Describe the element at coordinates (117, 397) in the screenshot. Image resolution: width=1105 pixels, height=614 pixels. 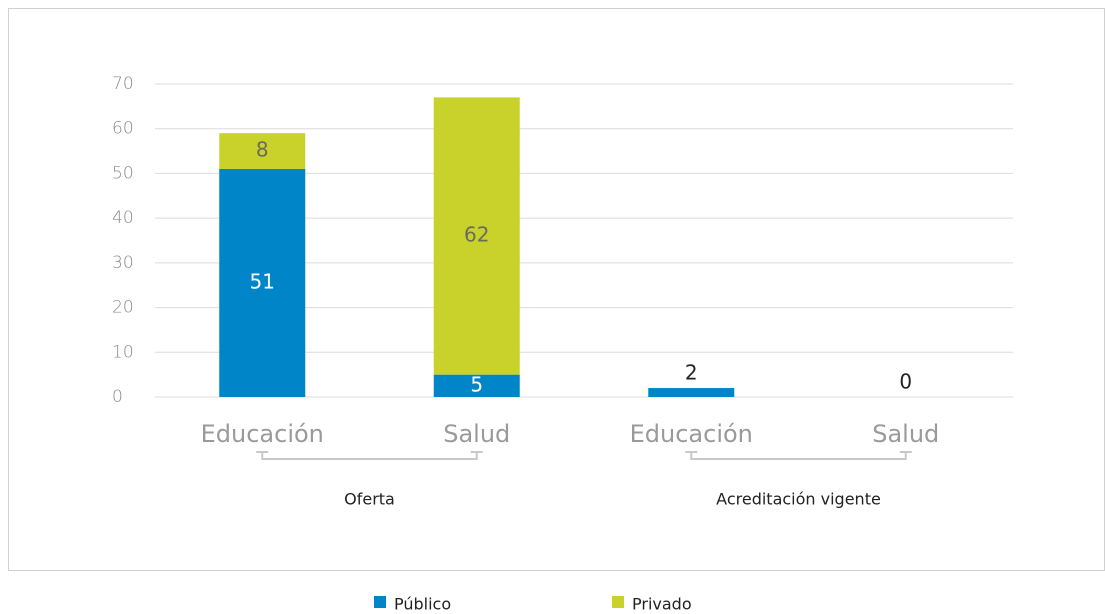
I see `y-tick-label: 0` at that location.